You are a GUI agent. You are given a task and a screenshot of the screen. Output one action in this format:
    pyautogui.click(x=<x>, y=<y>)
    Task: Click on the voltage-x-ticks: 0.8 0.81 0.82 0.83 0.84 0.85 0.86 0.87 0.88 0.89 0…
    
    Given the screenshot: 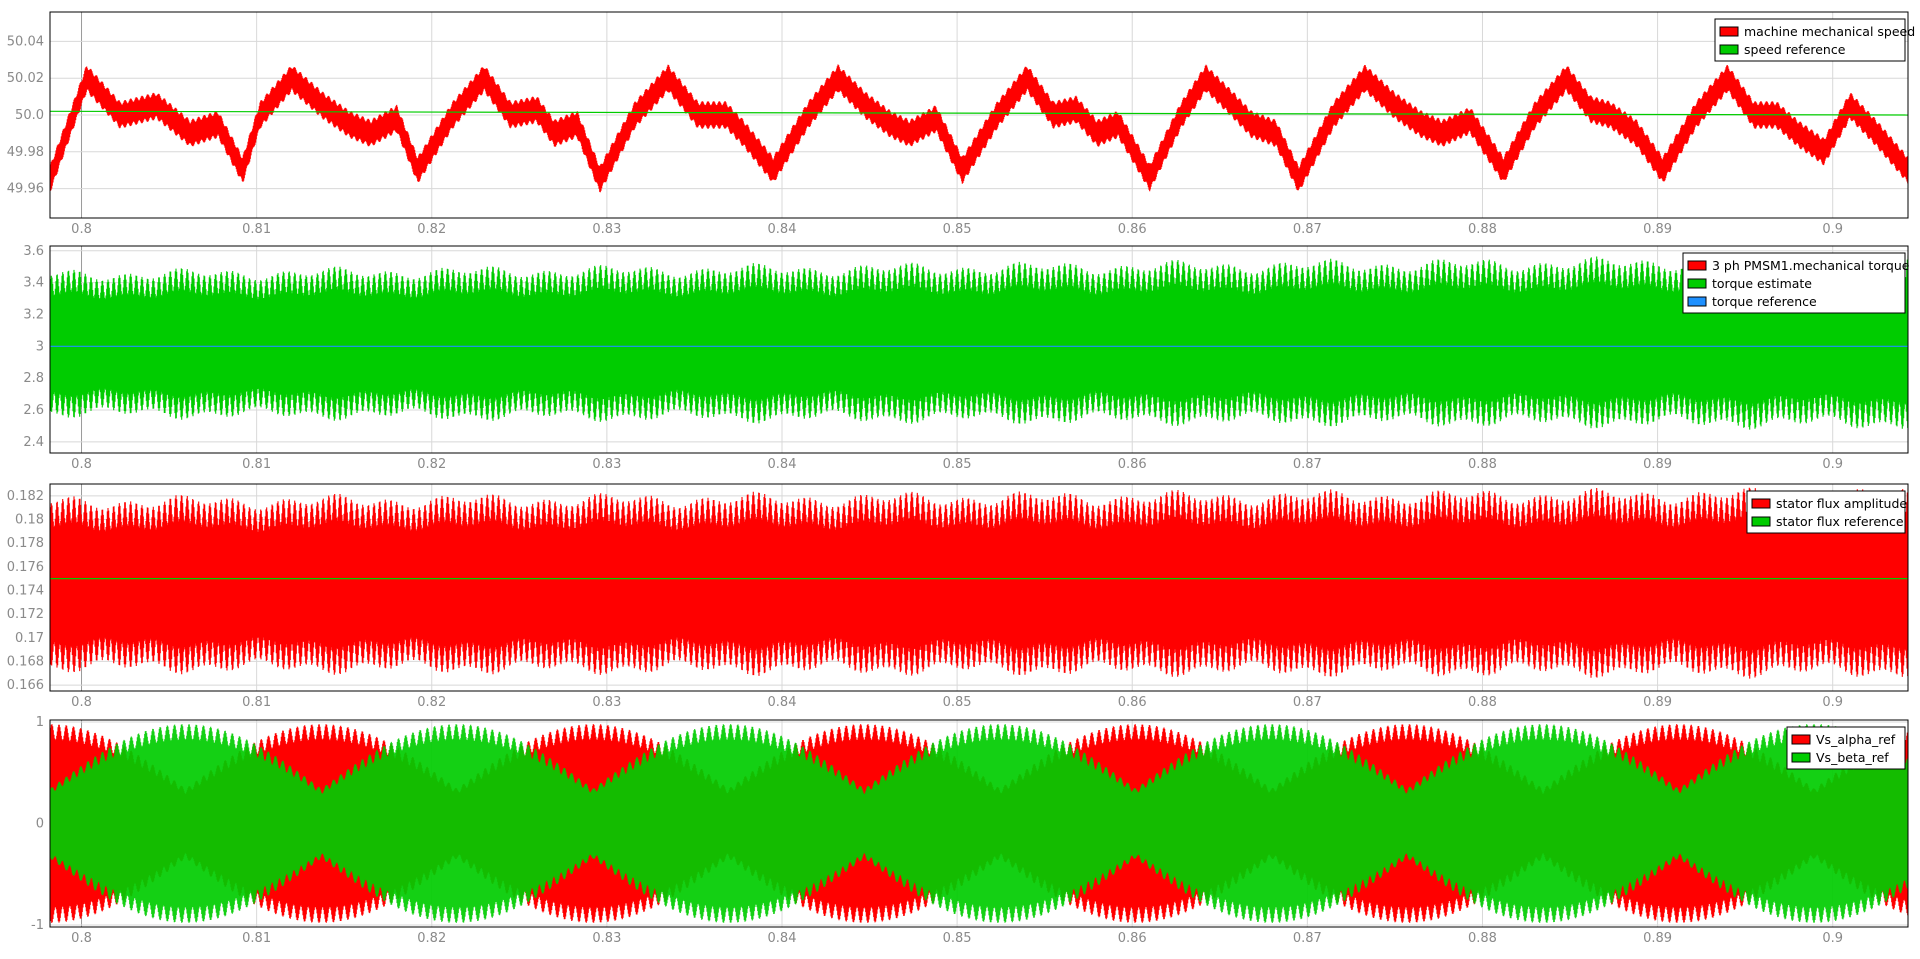 What is the action you would take?
    pyautogui.click(x=957, y=938)
    